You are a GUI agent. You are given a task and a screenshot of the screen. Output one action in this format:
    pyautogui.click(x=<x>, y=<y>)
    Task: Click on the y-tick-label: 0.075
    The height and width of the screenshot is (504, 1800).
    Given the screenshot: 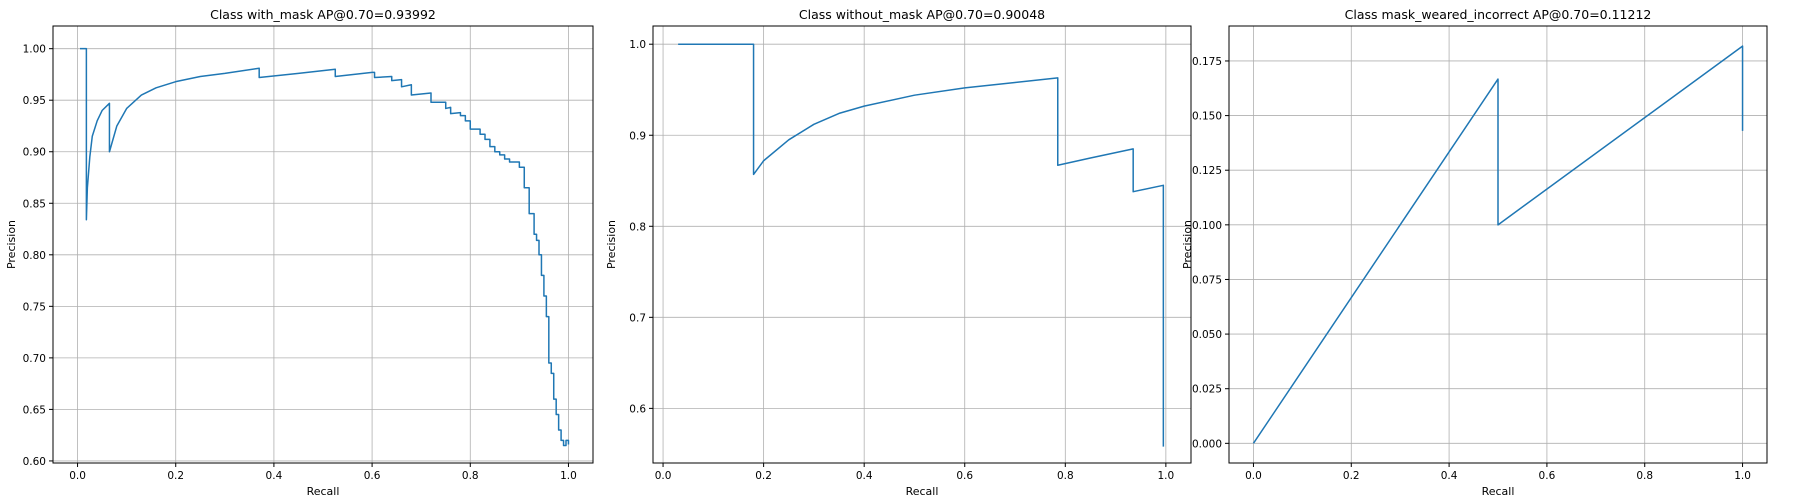 What is the action you would take?
    pyautogui.click(x=1207, y=280)
    